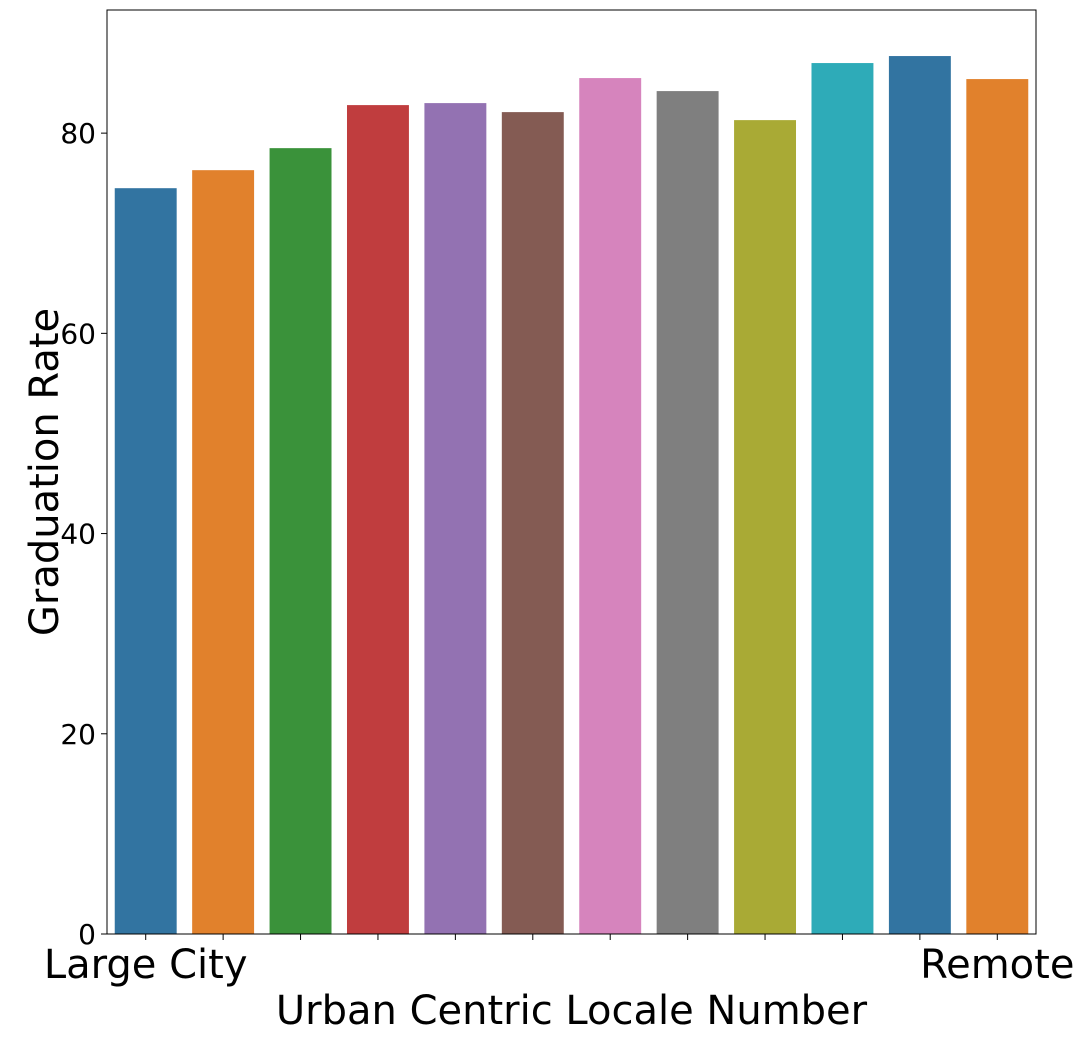 The height and width of the screenshot is (1043, 1087). I want to click on y-tick-label: 60, so click(78, 333).